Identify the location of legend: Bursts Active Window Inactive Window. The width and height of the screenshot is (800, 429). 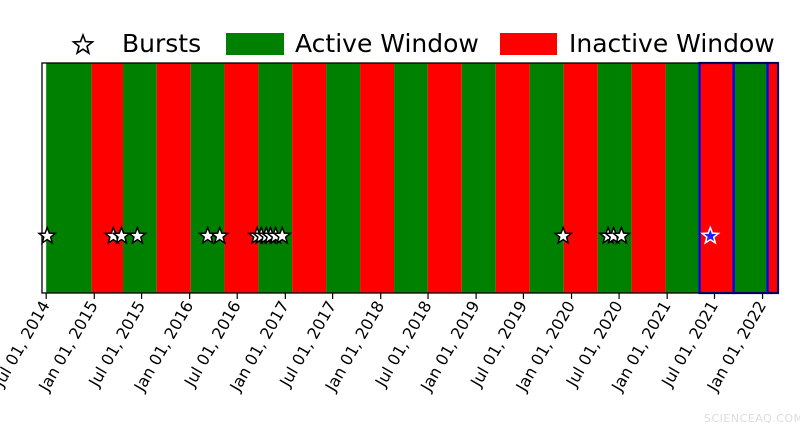
(423, 43).